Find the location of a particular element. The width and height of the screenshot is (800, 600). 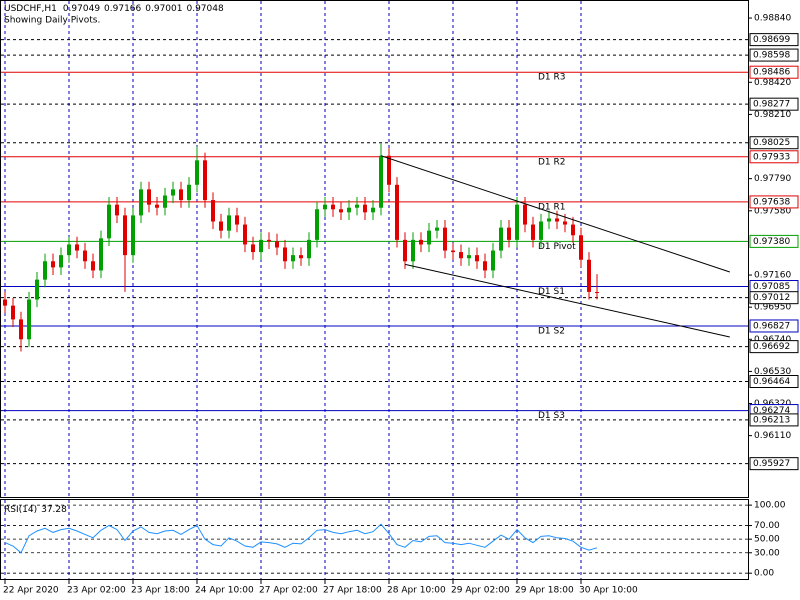

level-name: D1 S1 is located at coordinates (551, 292).